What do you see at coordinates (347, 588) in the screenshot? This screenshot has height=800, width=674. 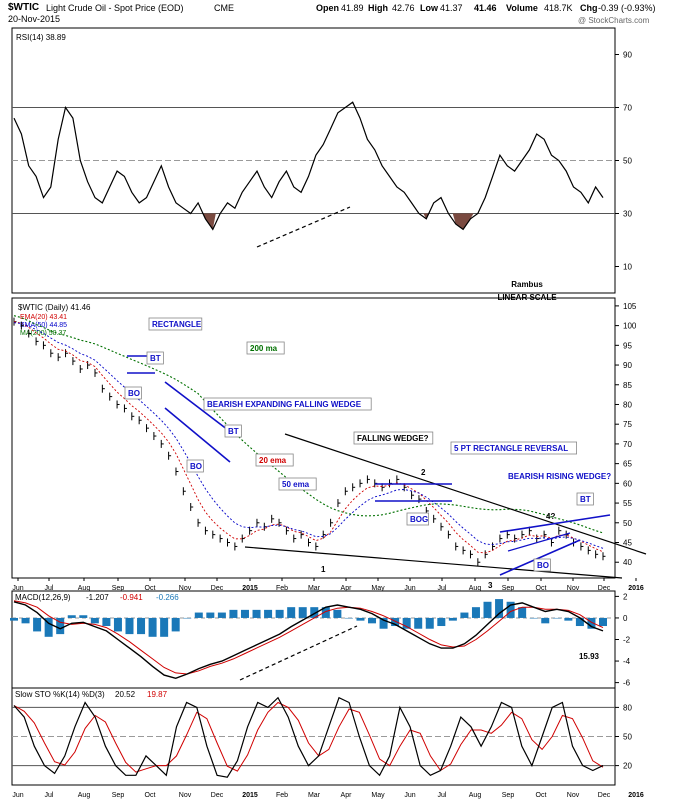 I see `x-tick-label: Apr` at bounding box center [347, 588].